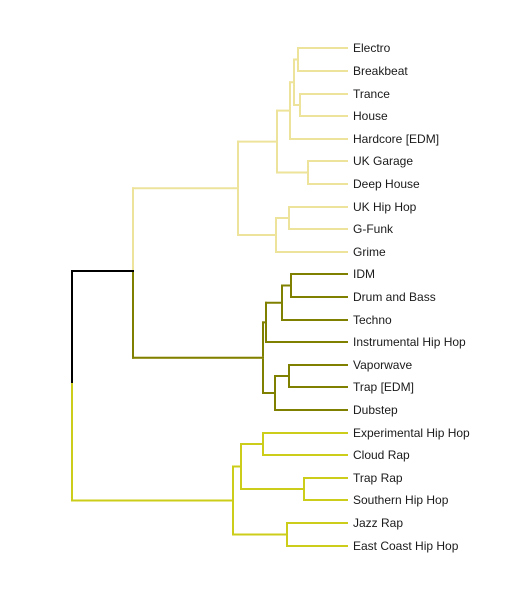 The image size is (511, 592). What do you see at coordinates (372, 48) in the screenshot?
I see `leaf-label: Electro` at bounding box center [372, 48].